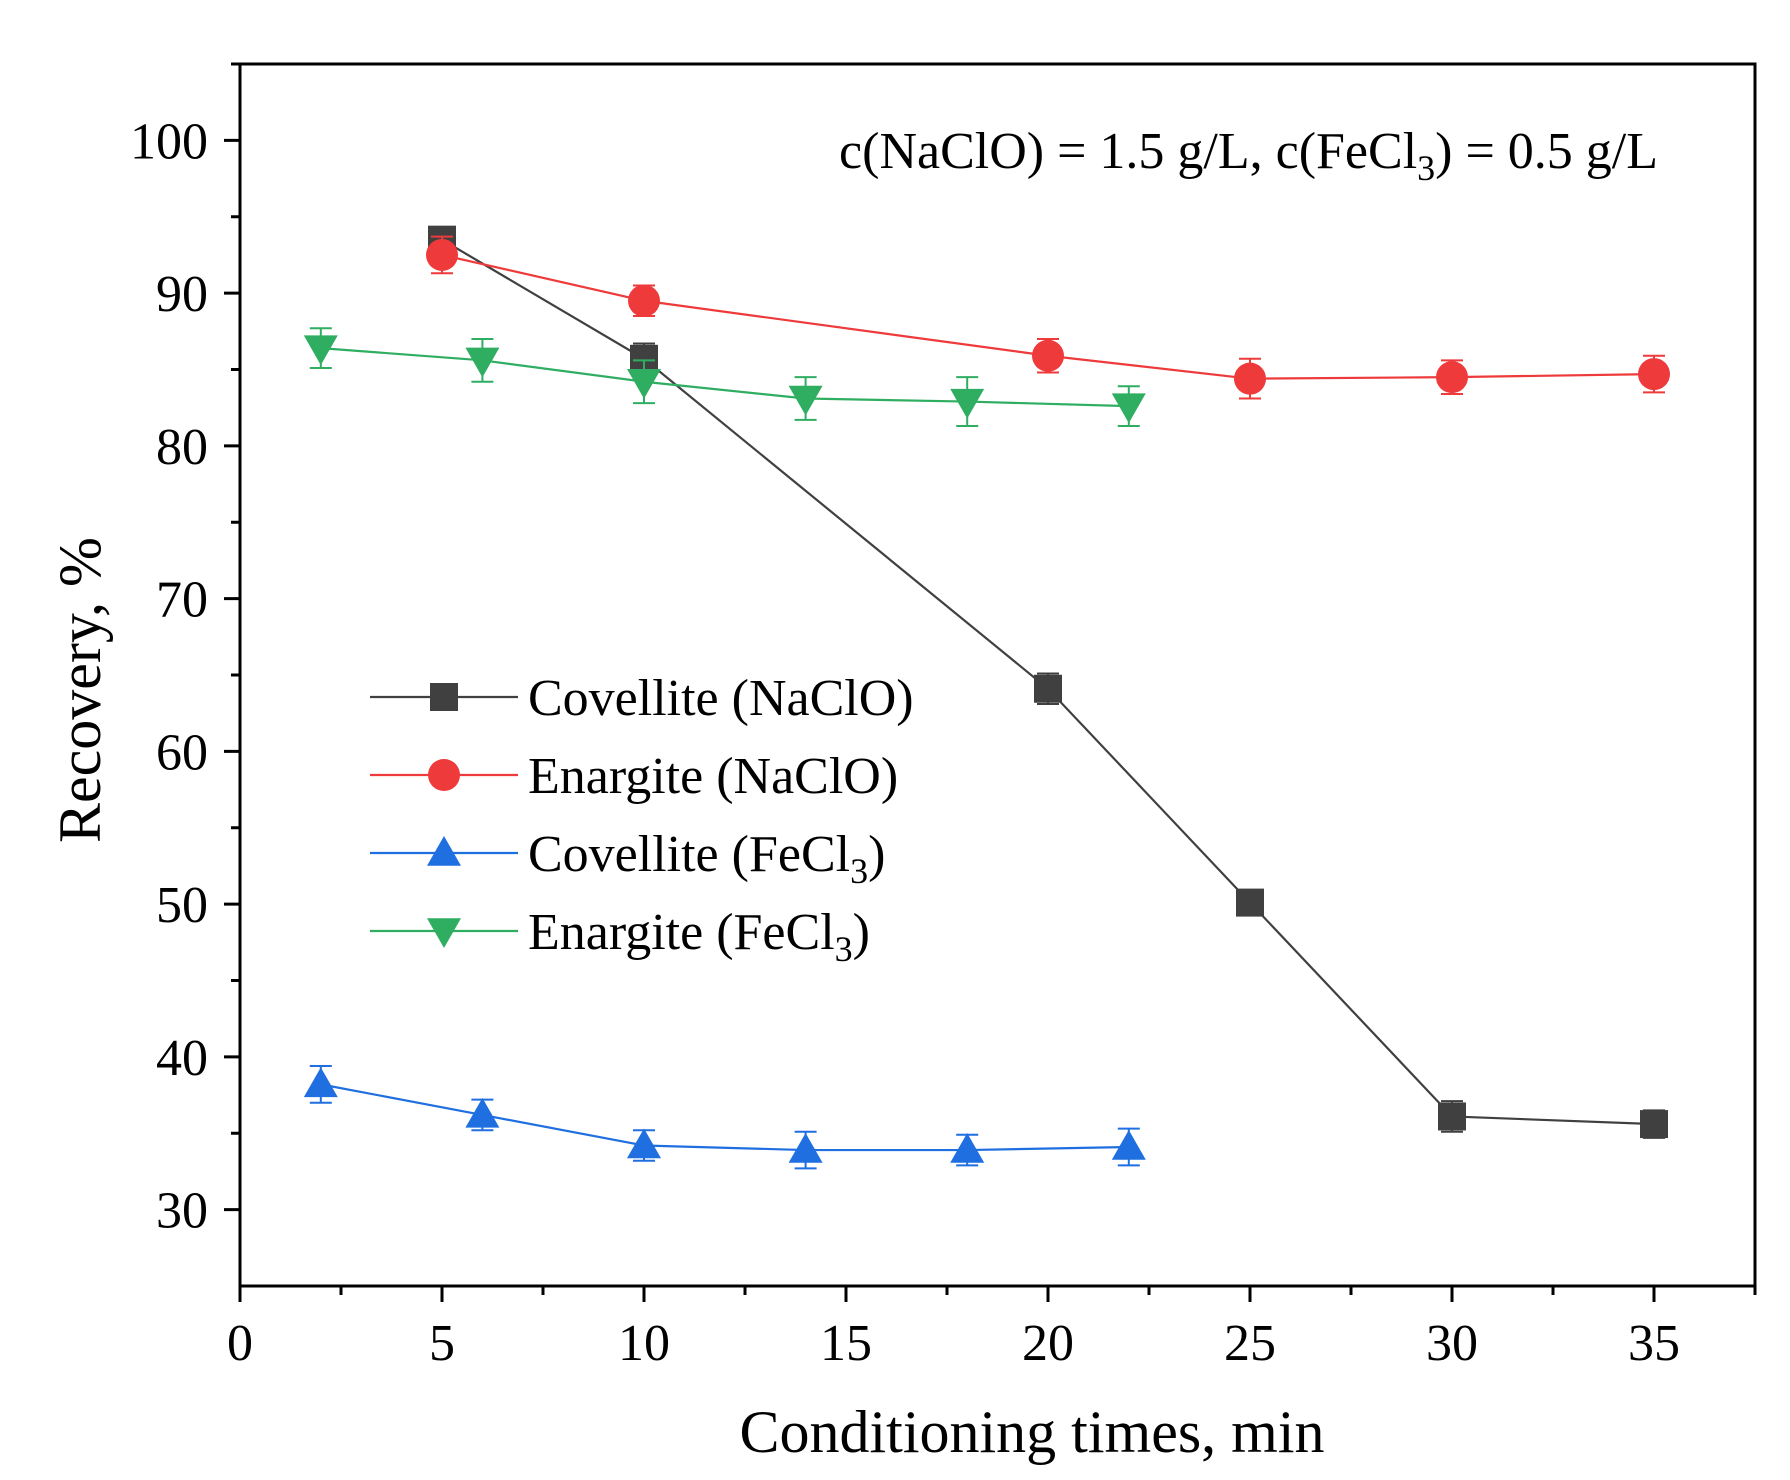 The image size is (1790, 1480). I want to click on y-tick-label: 80, so click(182, 447).